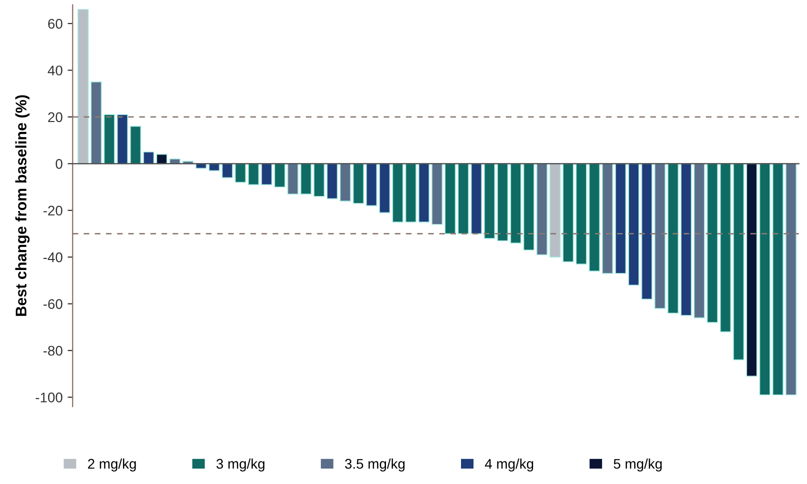 This screenshot has height=484, width=807. What do you see at coordinates (52, 351) in the screenshot?
I see `y-tick-label: -80` at bounding box center [52, 351].